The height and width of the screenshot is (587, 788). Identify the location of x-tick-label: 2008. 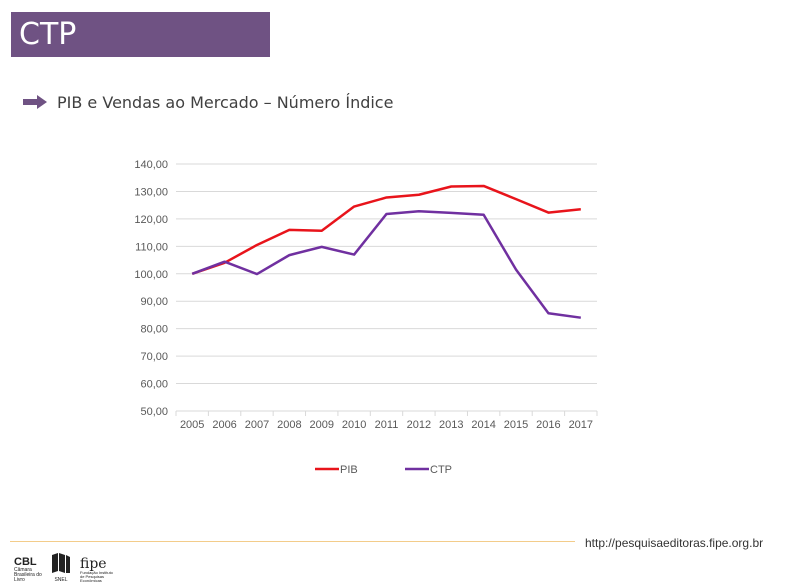
(289, 425).